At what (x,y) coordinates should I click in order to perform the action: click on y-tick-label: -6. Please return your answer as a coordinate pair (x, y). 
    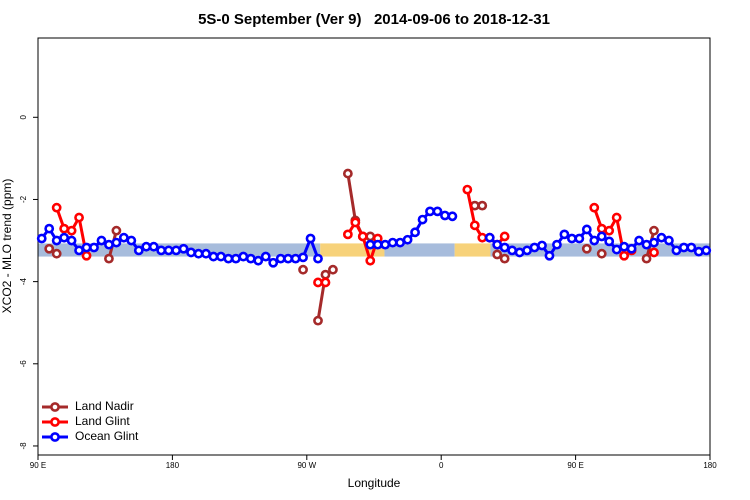
    Looking at the image, I should click on (23, 364).